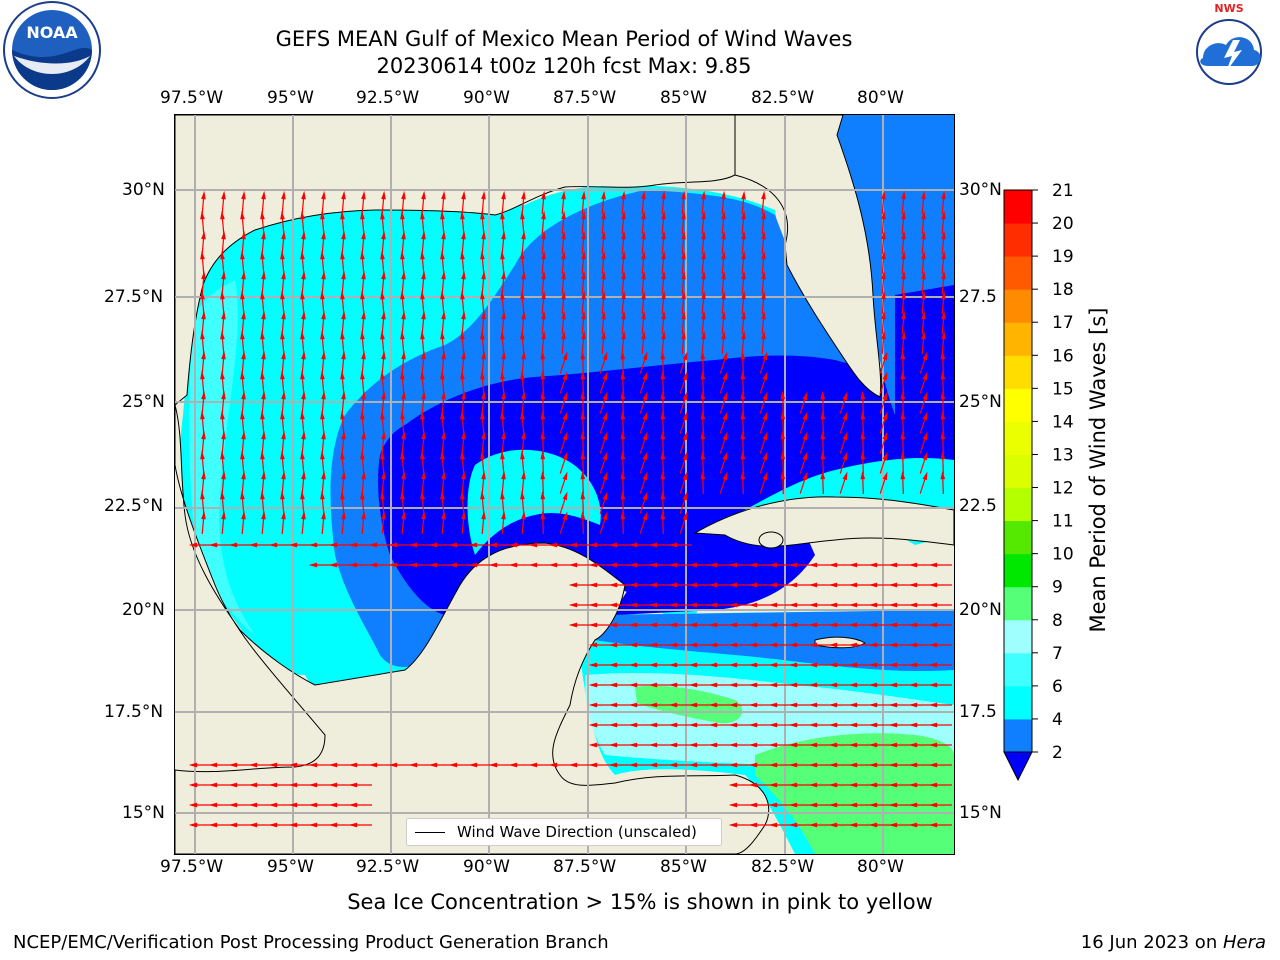 This screenshot has height=960, width=1280. Describe the element at coordinates (290, 867) in the screenshot. I see `lon-tick: 95°W` at that location.